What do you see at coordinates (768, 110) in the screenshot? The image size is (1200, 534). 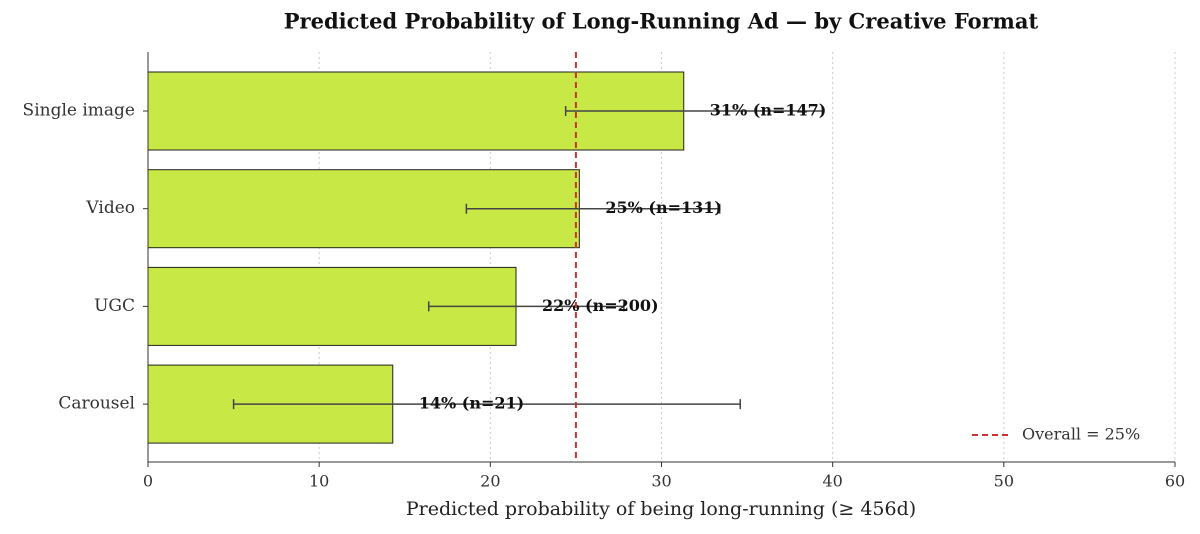 I see `value-label: 31% (n=147)` at bounding box center [768, 110].